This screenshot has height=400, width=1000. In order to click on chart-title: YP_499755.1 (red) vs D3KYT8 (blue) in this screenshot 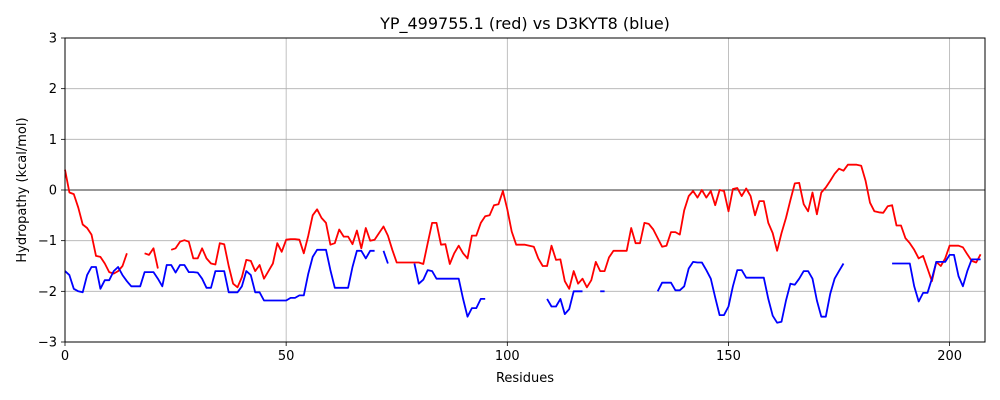, I will do `click(524, 24)`.